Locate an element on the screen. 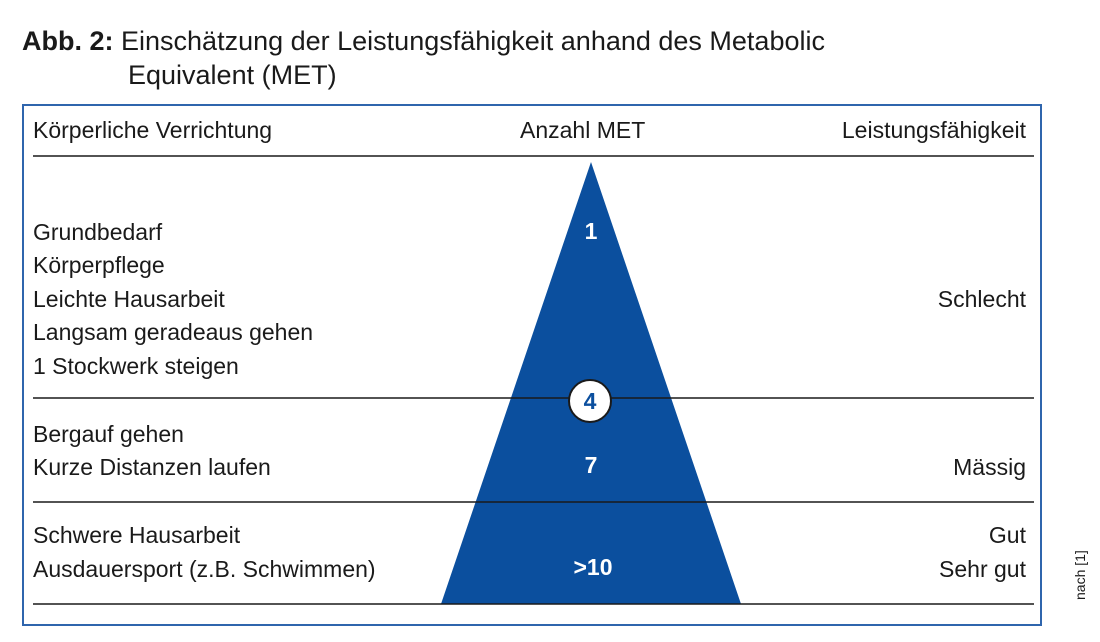  capacity-label: Schlecht is located at coordinates (981, 299).